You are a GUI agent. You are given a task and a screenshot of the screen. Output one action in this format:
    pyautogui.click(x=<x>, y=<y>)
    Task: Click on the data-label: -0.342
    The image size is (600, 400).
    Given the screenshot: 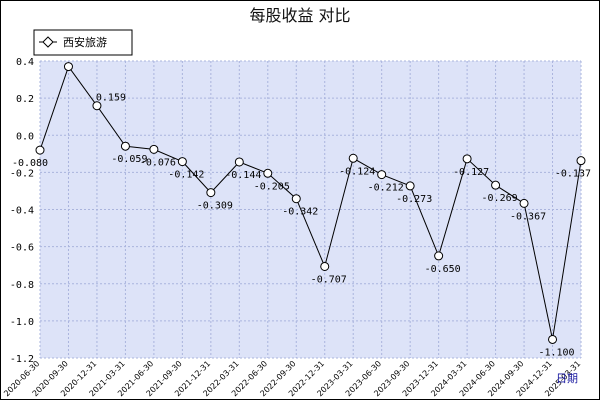 What is the action you would take?
    pyautogui.click(x=300, y=212)
    